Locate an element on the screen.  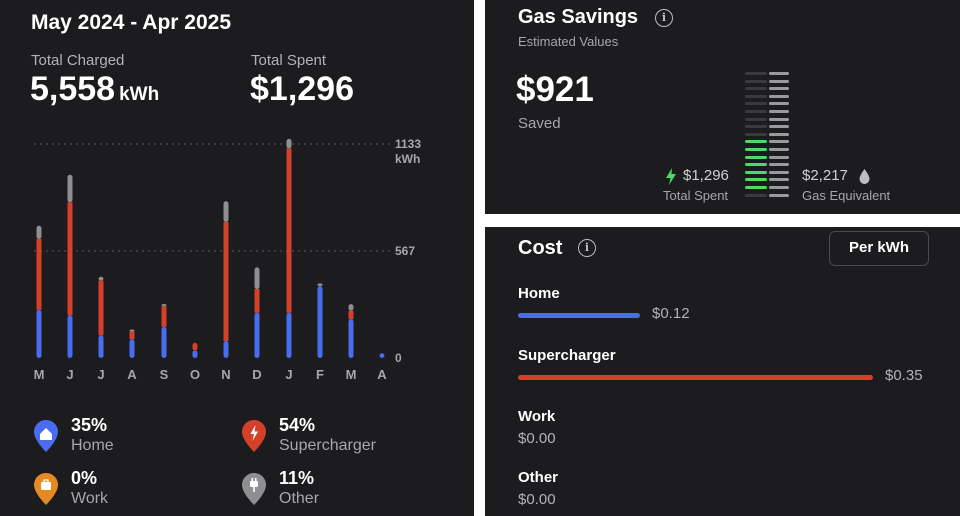
total-spent-value: $1,296 is located at coordinates (302, 89).